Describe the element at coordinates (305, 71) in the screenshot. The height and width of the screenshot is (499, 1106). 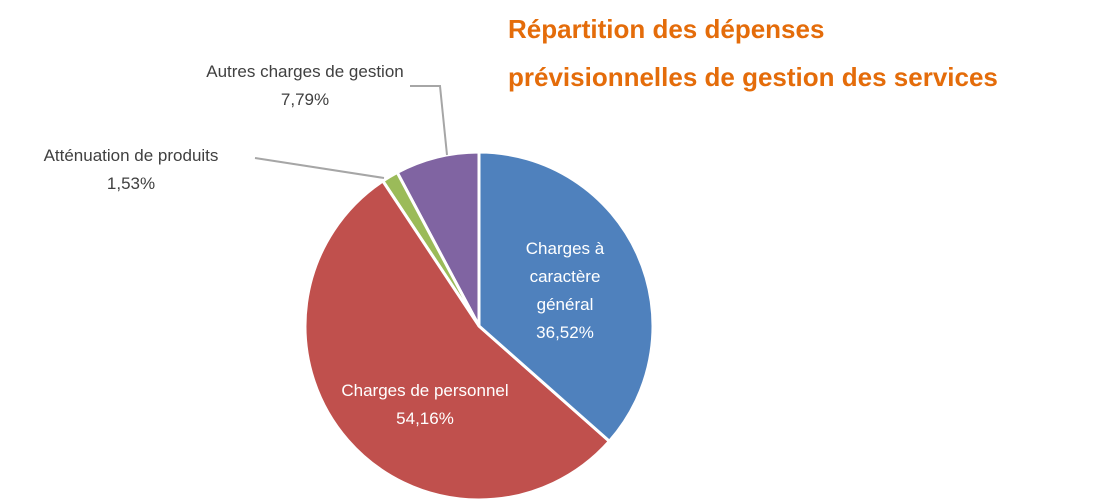
I see `slice-name: Autres charges de gestion` at that location.